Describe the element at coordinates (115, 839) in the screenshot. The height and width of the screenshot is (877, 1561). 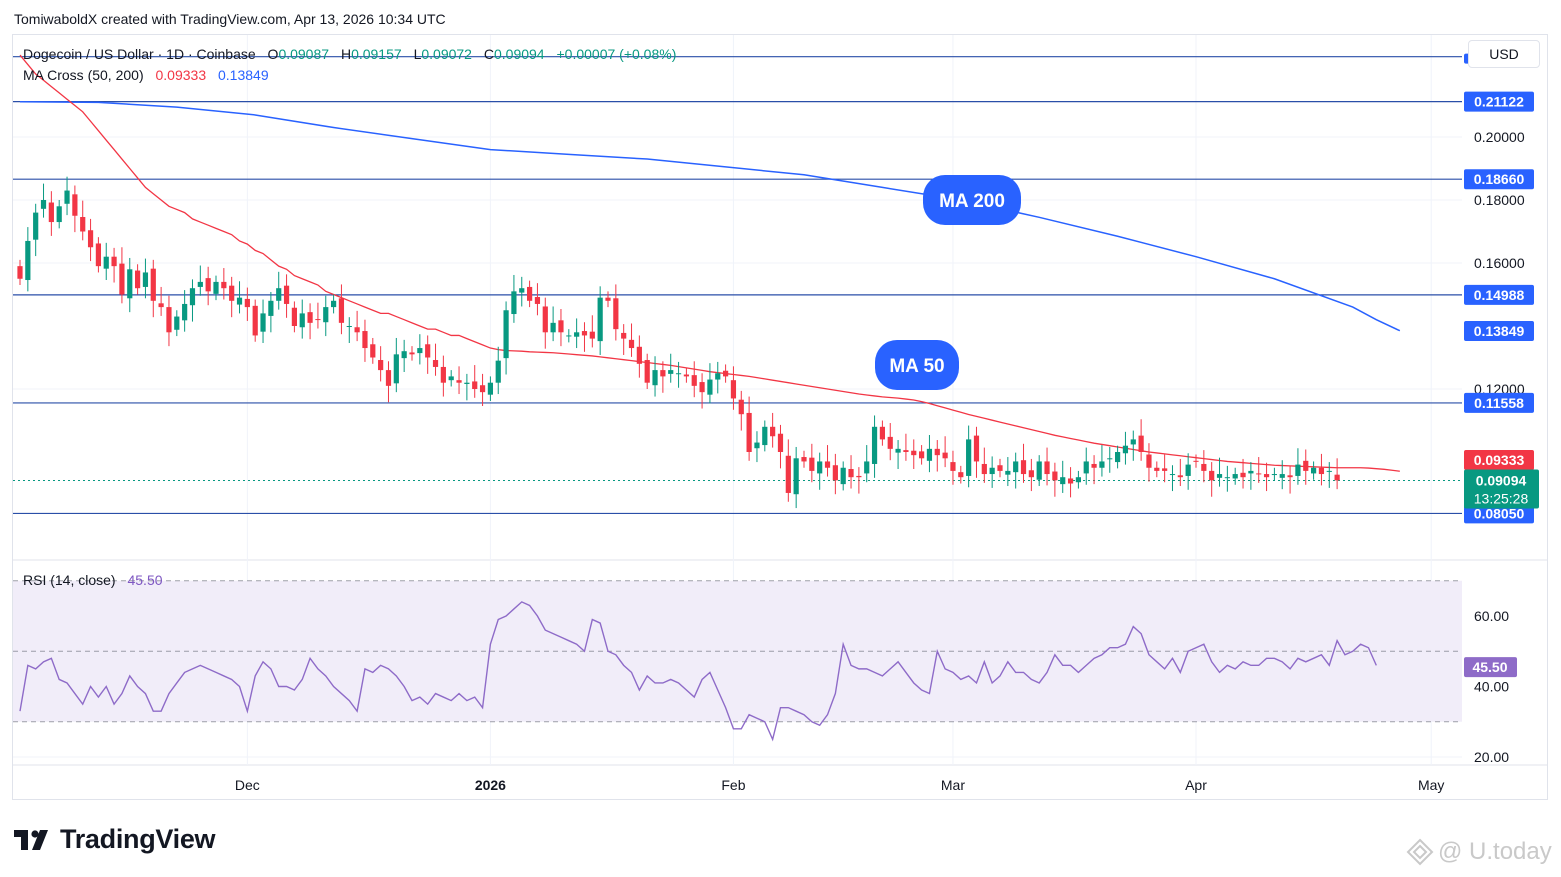
I see `tradingview-logo: TradingView` at that location.